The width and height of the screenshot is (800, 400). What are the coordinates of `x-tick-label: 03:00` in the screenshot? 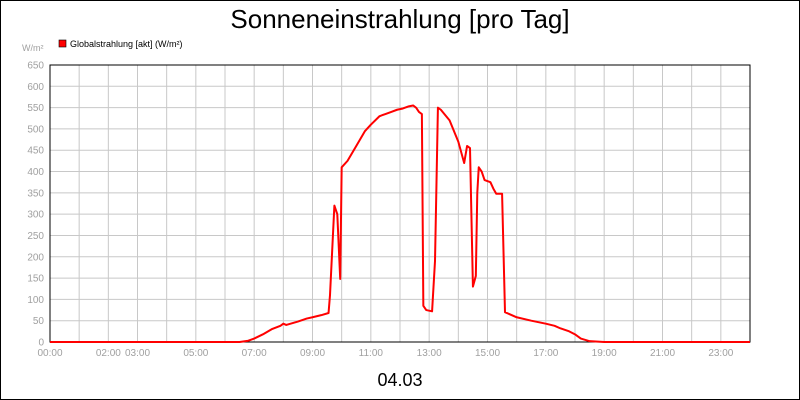 It's located at (137, 353).